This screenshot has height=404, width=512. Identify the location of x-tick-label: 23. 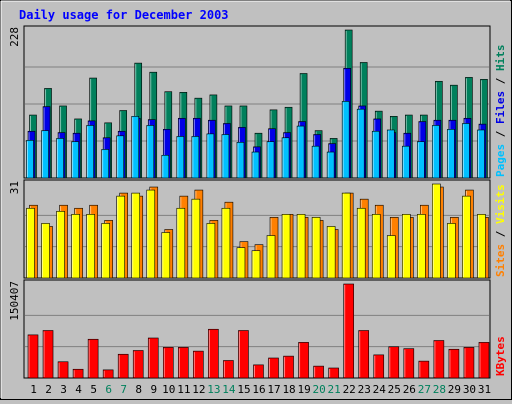
(364, 389).